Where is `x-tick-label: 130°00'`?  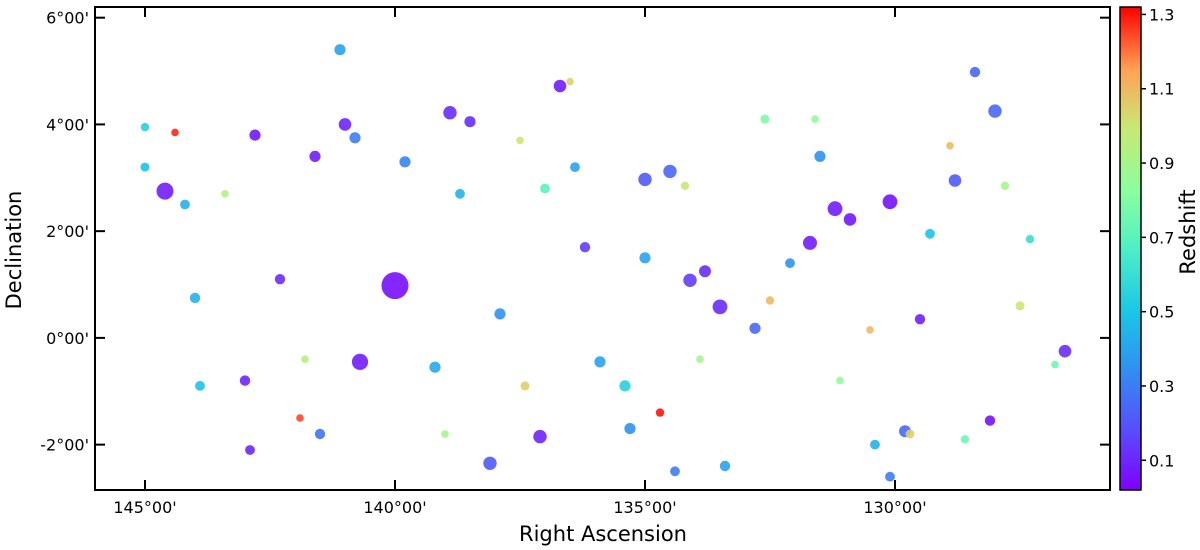
x-tick-label: 130°00' is located at coordinates (894, 507).